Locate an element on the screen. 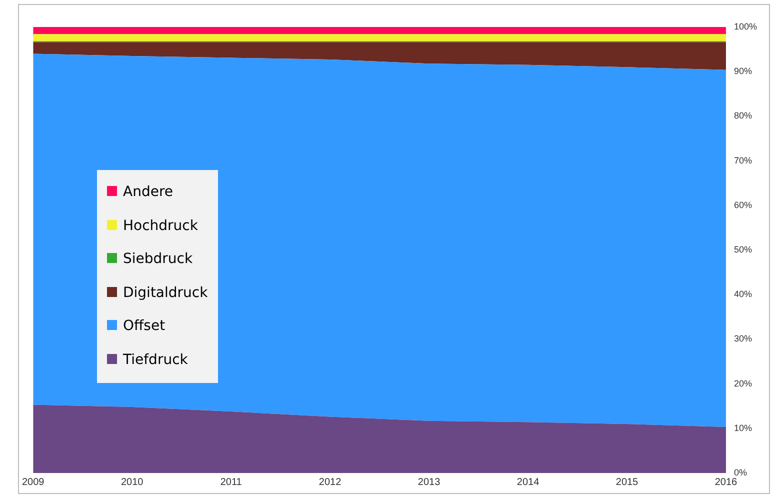  legend-label: Tiefdruck is located at coordinates (155, 360).